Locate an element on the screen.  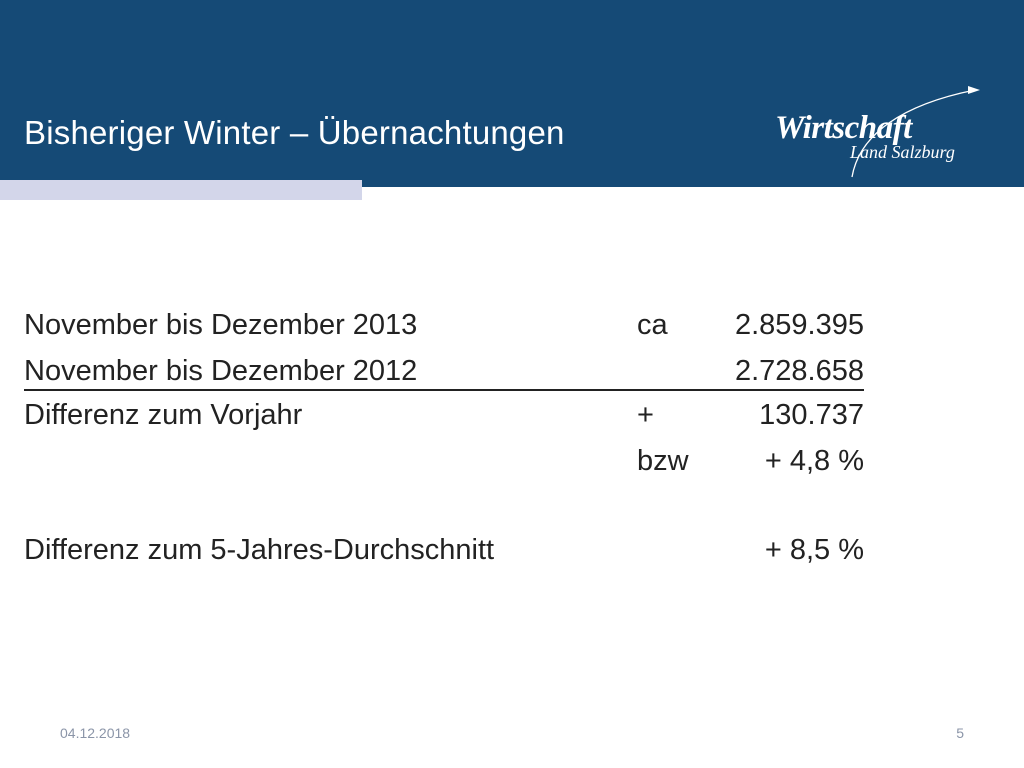
header-accent-bar is located at coordinates (181, 190).